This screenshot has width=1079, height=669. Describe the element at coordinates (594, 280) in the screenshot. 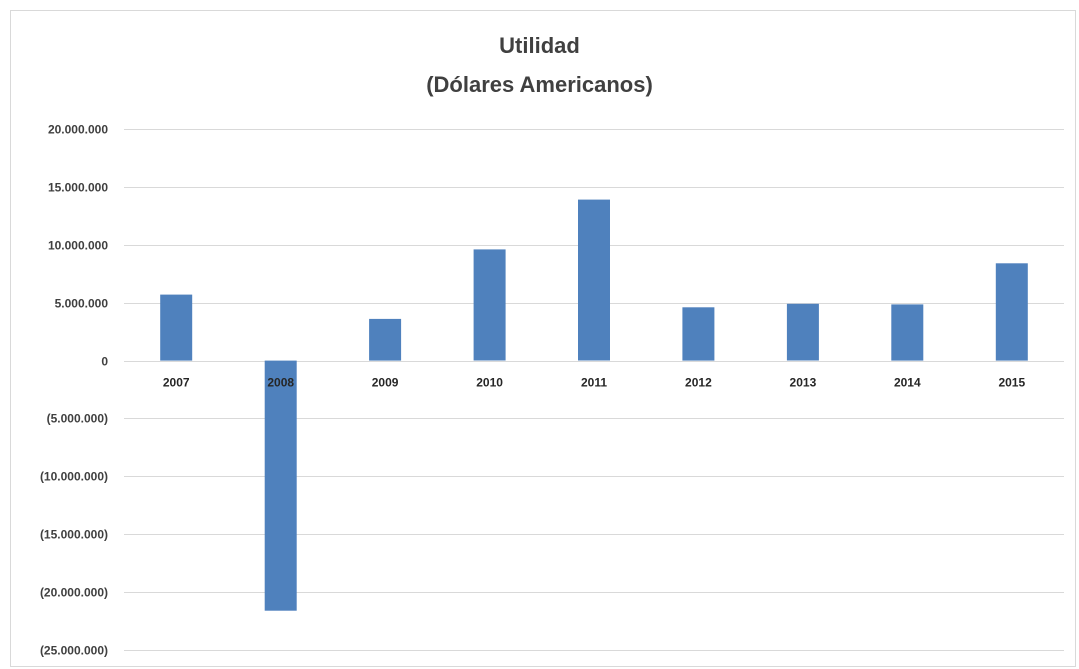

I see `bar-2011` at that location.